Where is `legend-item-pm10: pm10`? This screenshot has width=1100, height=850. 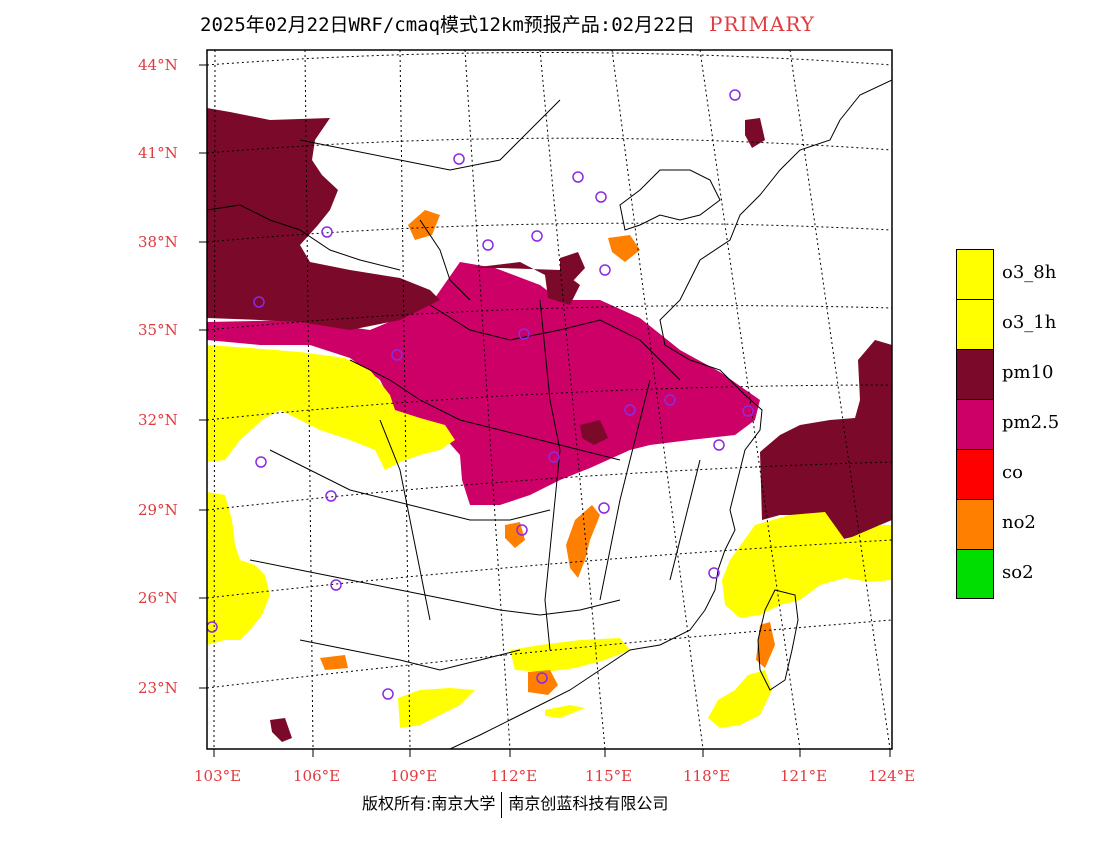 legend-item-pm10: pm10 is located at coordinates (1026, 374).